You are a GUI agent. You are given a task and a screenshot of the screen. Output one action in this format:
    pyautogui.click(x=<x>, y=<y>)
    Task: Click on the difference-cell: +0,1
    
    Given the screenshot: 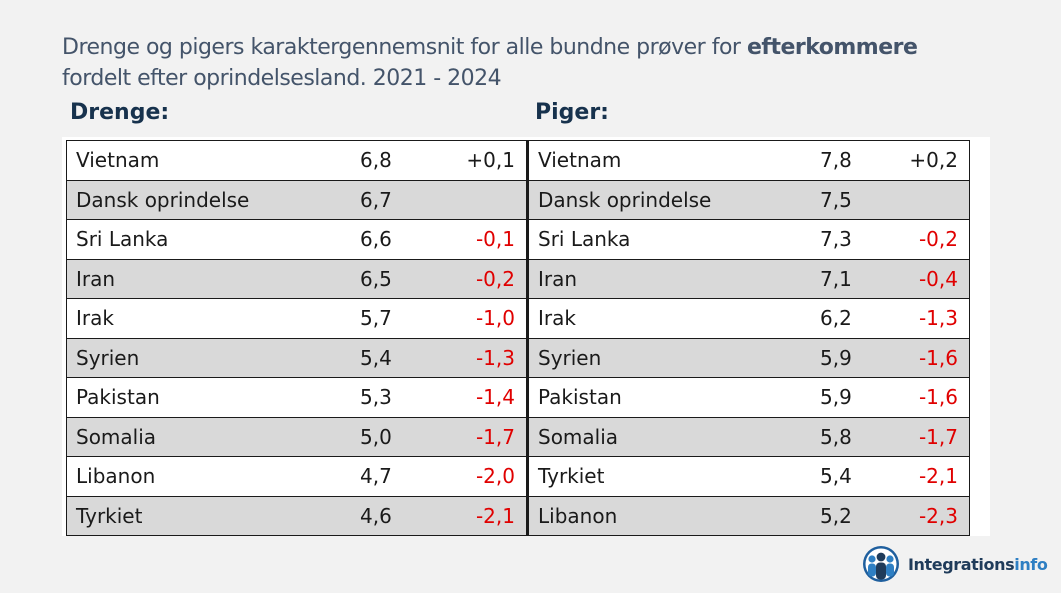 What is the action you would take?
    pyautogui.click(x=481, y=160)
    